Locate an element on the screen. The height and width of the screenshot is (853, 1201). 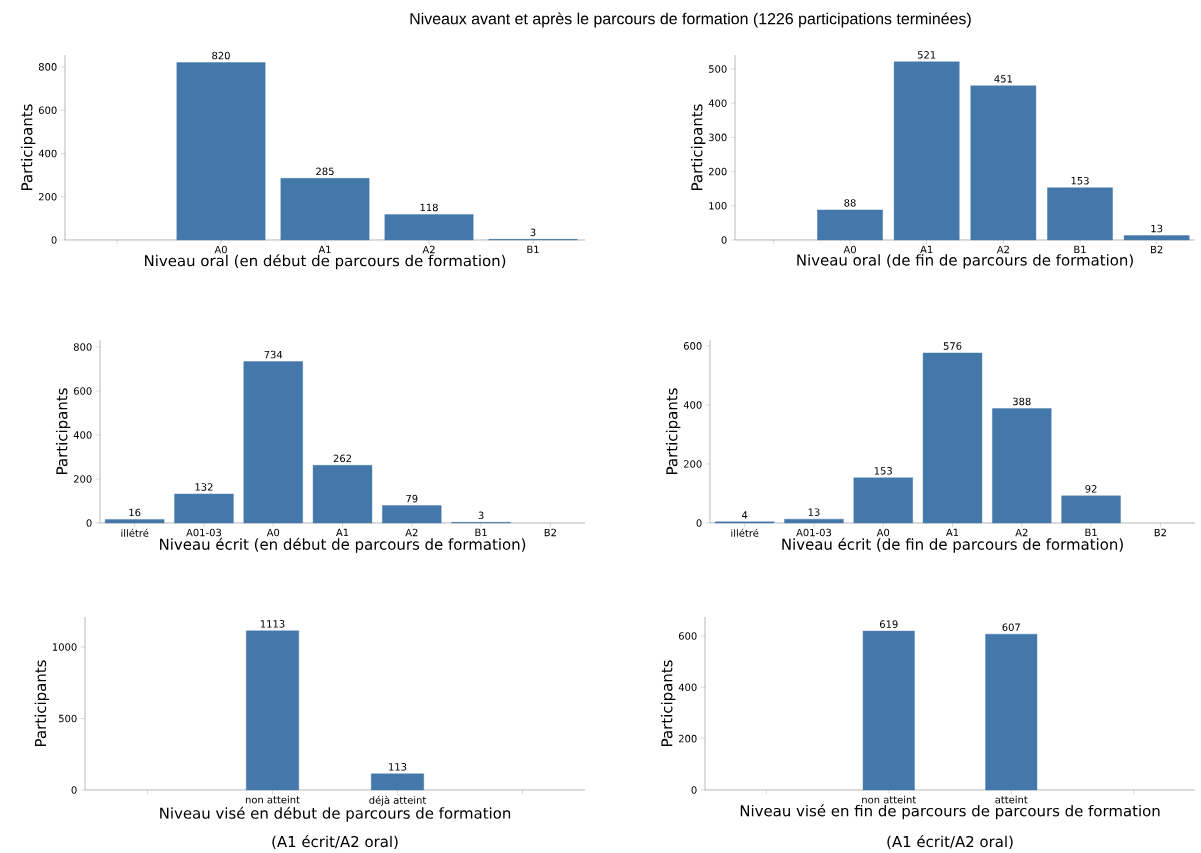
data-label: 88 is located at coordinates (850, 203).